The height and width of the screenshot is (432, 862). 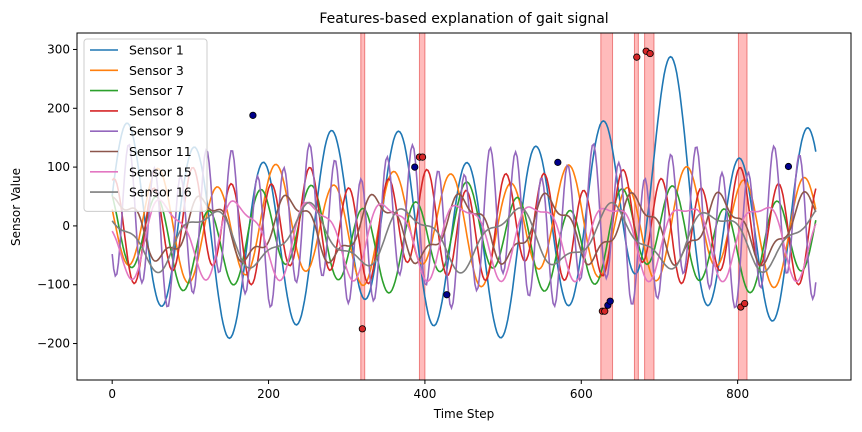 I want to click on legend-label-sensor-16: Sensor 16, so click(x=160, y=192).